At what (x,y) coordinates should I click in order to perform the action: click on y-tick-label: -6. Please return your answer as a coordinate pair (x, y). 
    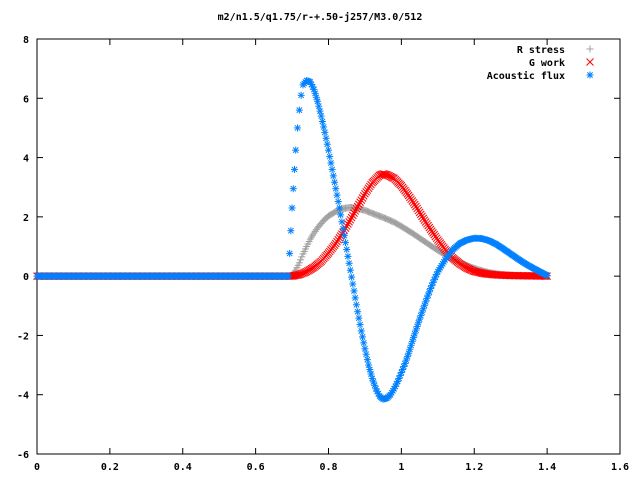
    Looking at the image, I should click on (23, 455).